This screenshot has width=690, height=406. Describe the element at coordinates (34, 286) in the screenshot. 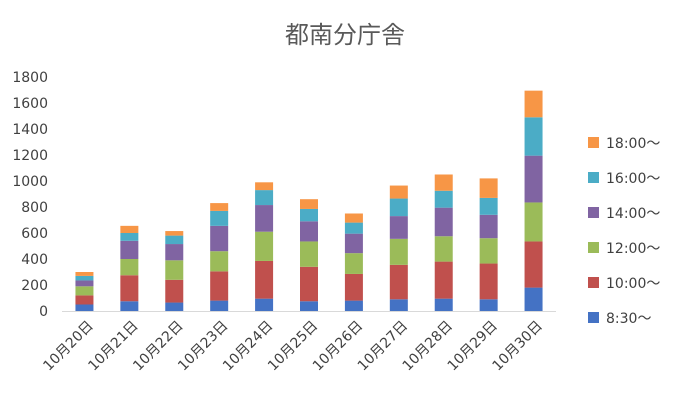

I see `y-tick-label: 200` at that location.